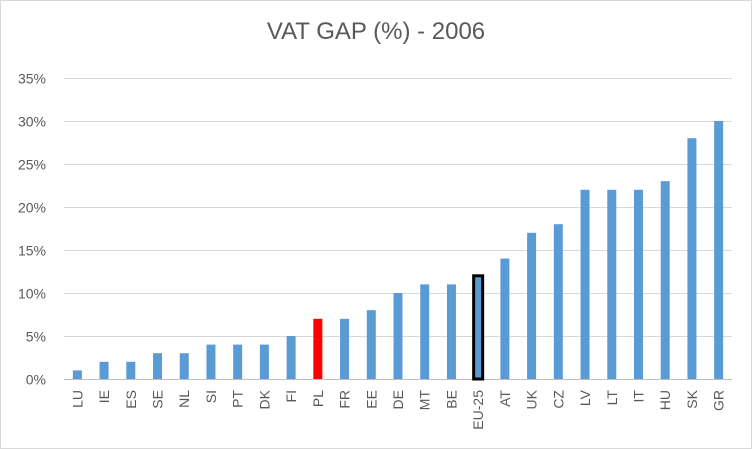 Image resolution: width=752 pixels, height=449 pixels. Describe the element at coordinates (612, 284) in the screenshot. I see `bar-lt` at that location.